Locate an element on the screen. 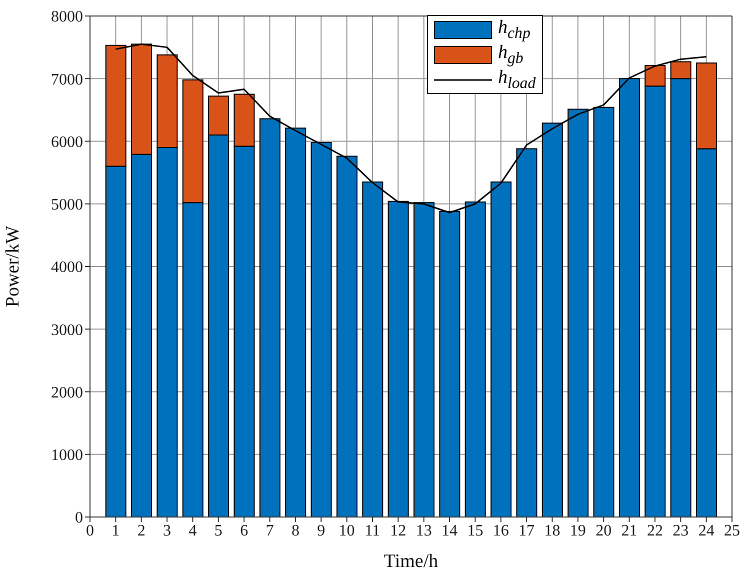  x-tick-label: 2 is located at coordinates (141, 531).